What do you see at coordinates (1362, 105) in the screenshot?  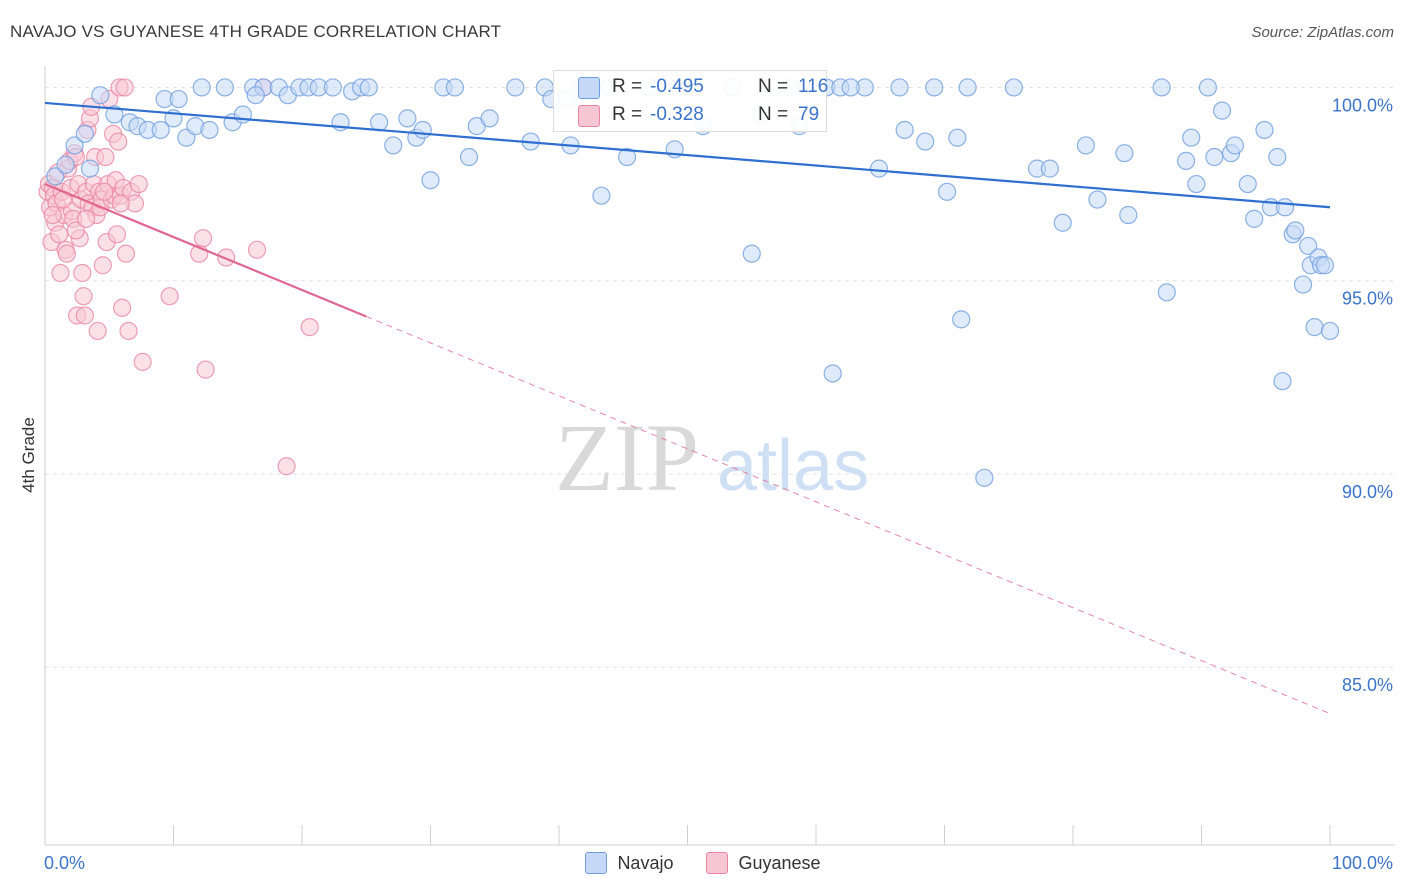 I see `y-tick-label: 100.0%` at bounding box center [1362, 105].